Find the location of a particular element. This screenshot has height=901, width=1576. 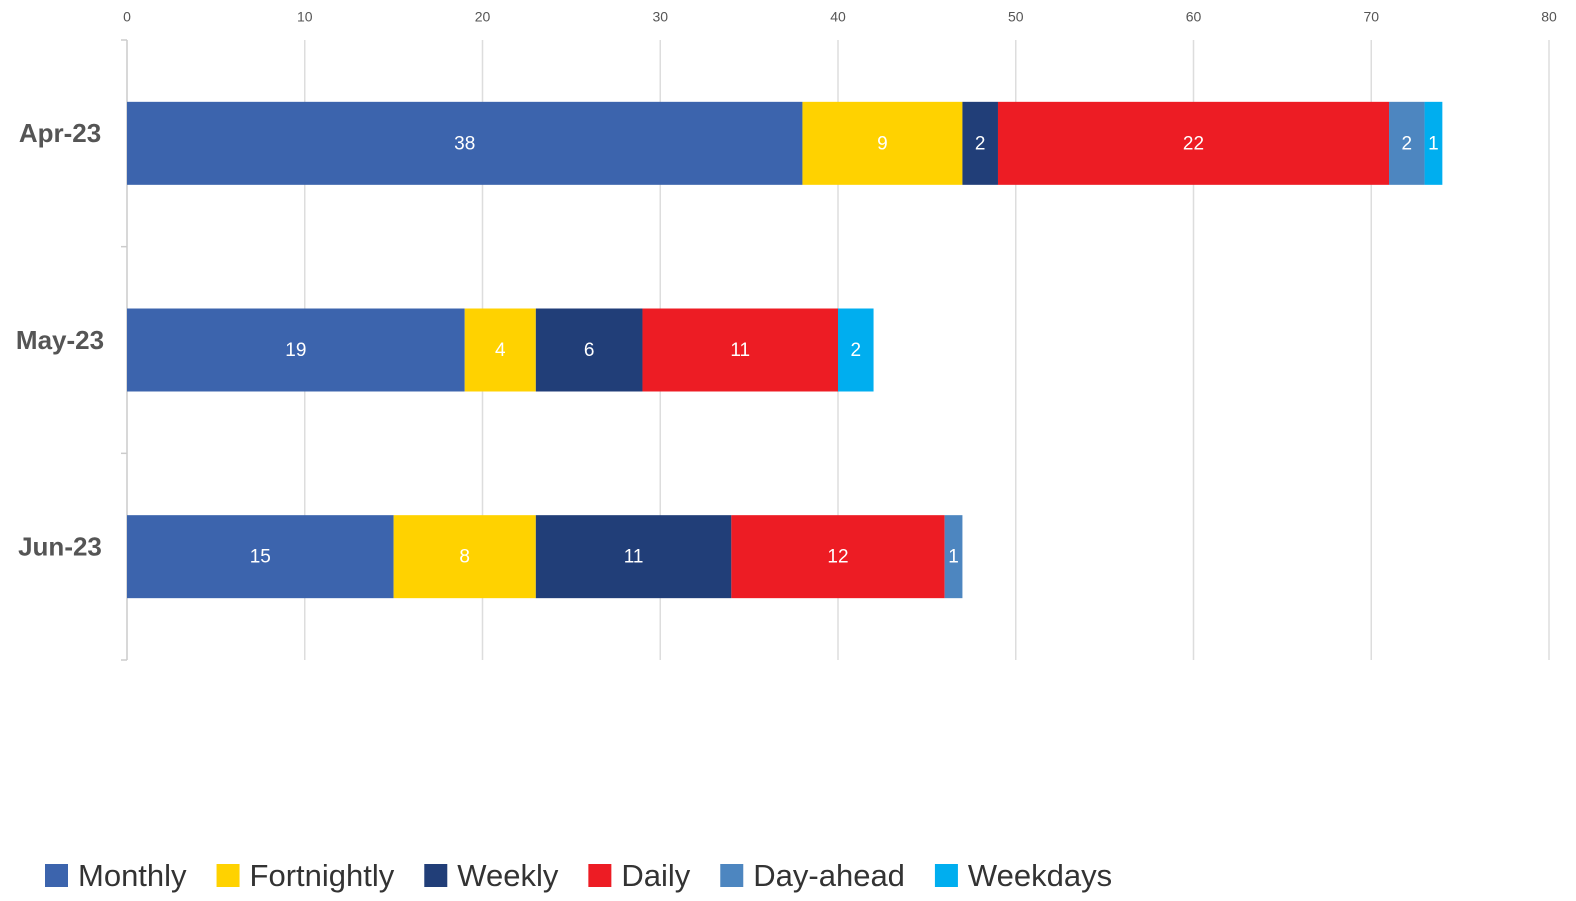

x-tick-label: 40 is located at coordinates (838, 17).